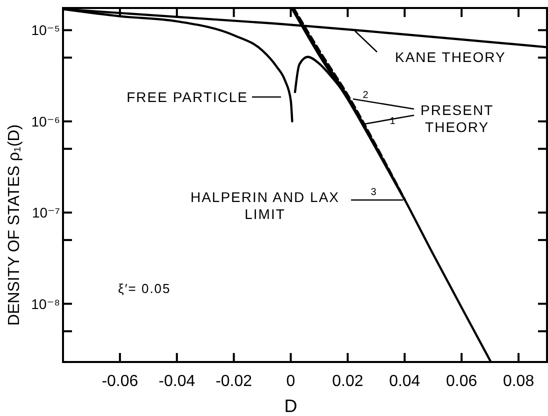 The width and height of the screenshot is (548, 416). Describe the element at coordinates (177, 381) in the screenshot. I see `x-tick-label: -0.04` at that location.